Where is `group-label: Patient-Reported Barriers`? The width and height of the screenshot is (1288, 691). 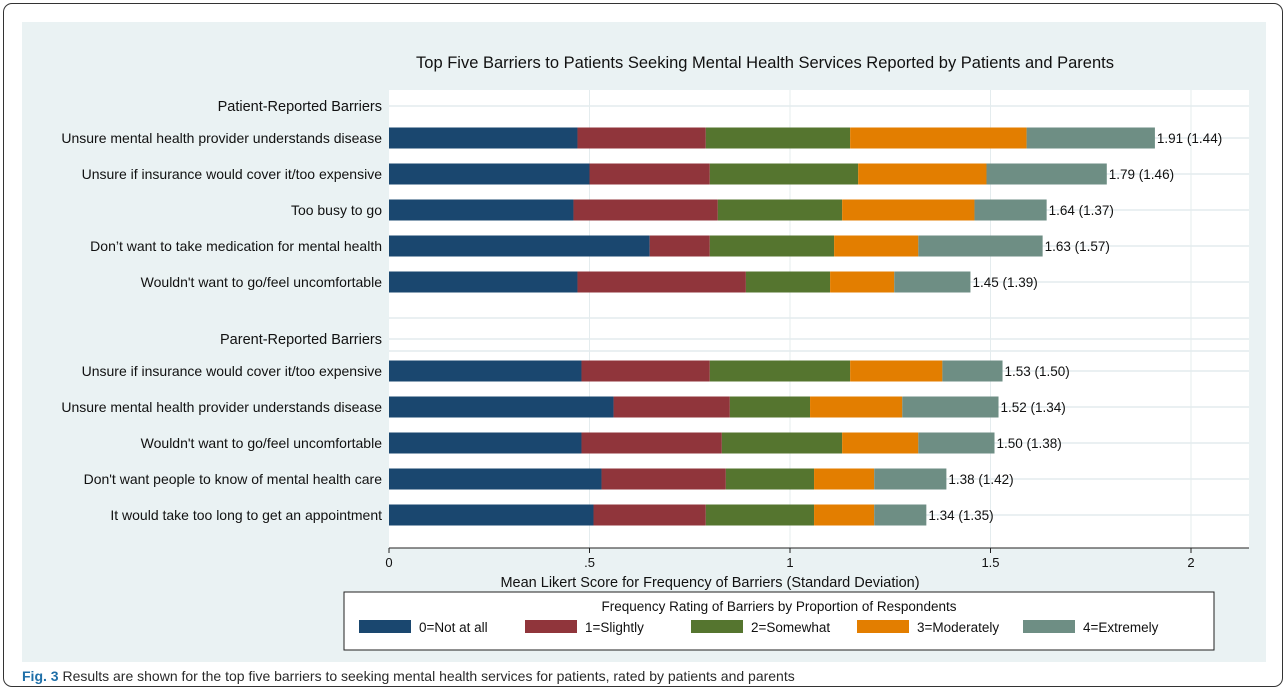 group-label: Patient-Reported Barriers is located at coordinates (300, 107).